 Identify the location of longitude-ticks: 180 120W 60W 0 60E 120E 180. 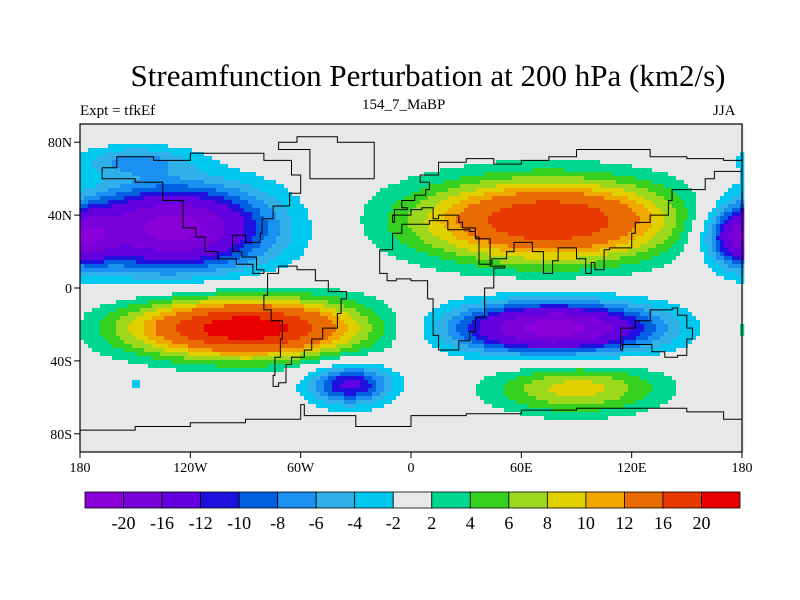
(411, 464).